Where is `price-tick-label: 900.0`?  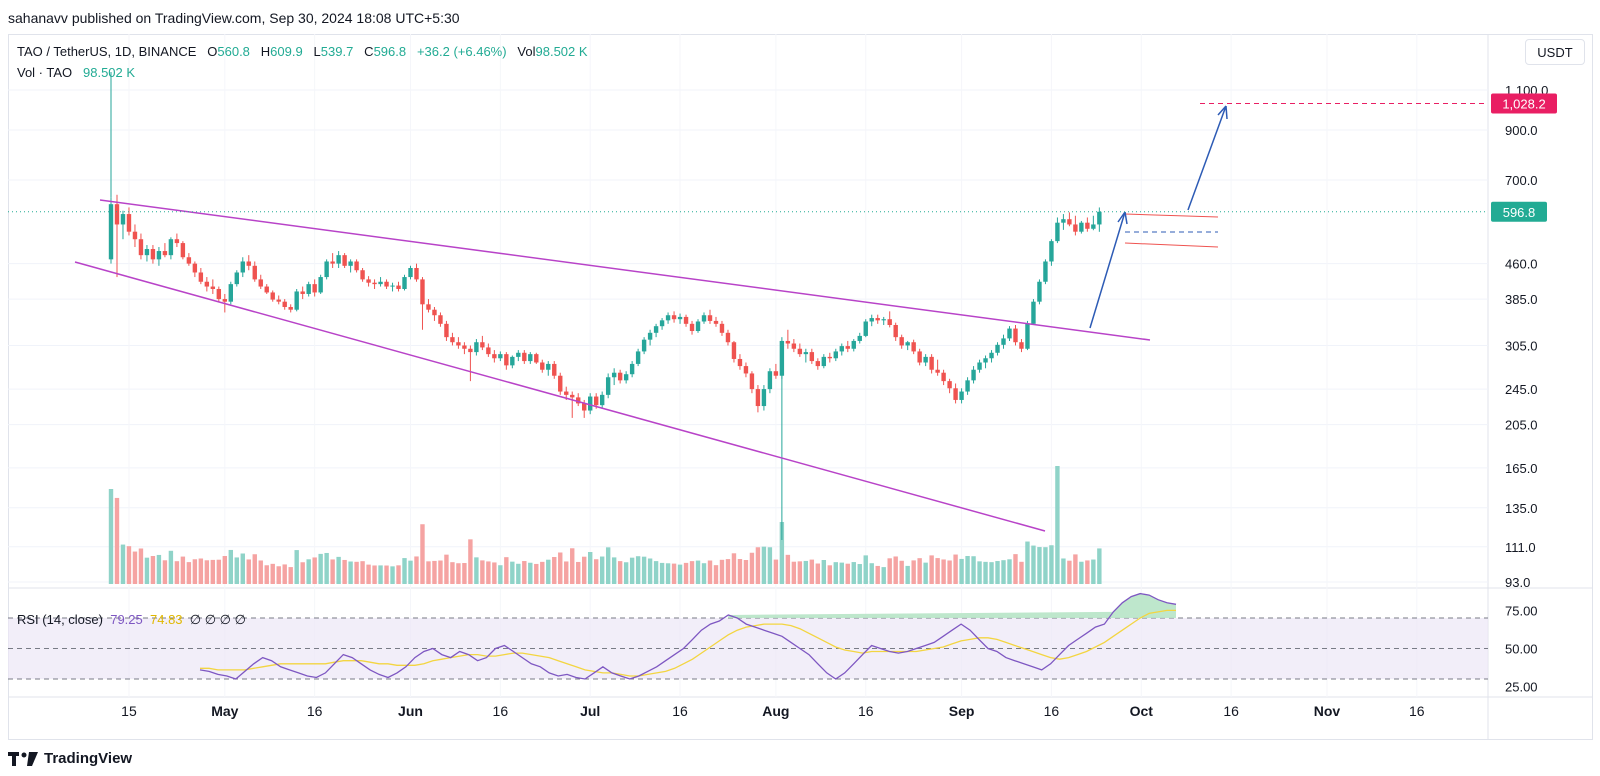
price-tick-label: 900.0 is located at coordinates (1521, 130).